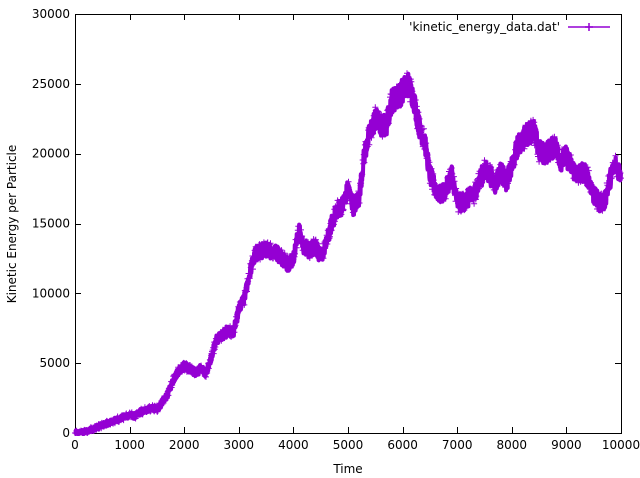  I want to click on x-tick-label: 9000, so click(566, 445).